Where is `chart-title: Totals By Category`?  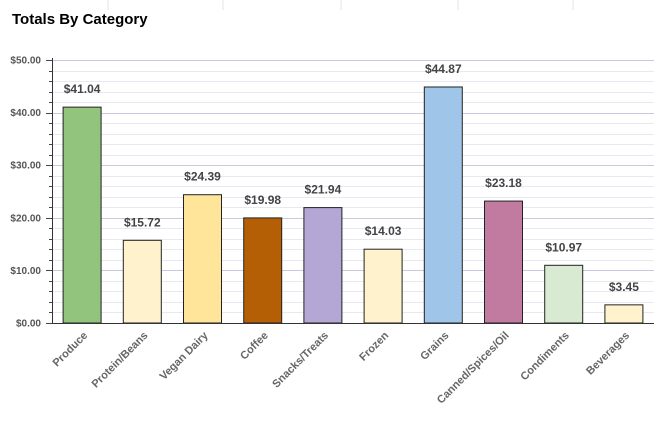
chart-title: Totals By Category is located at coordinates (80, 19).